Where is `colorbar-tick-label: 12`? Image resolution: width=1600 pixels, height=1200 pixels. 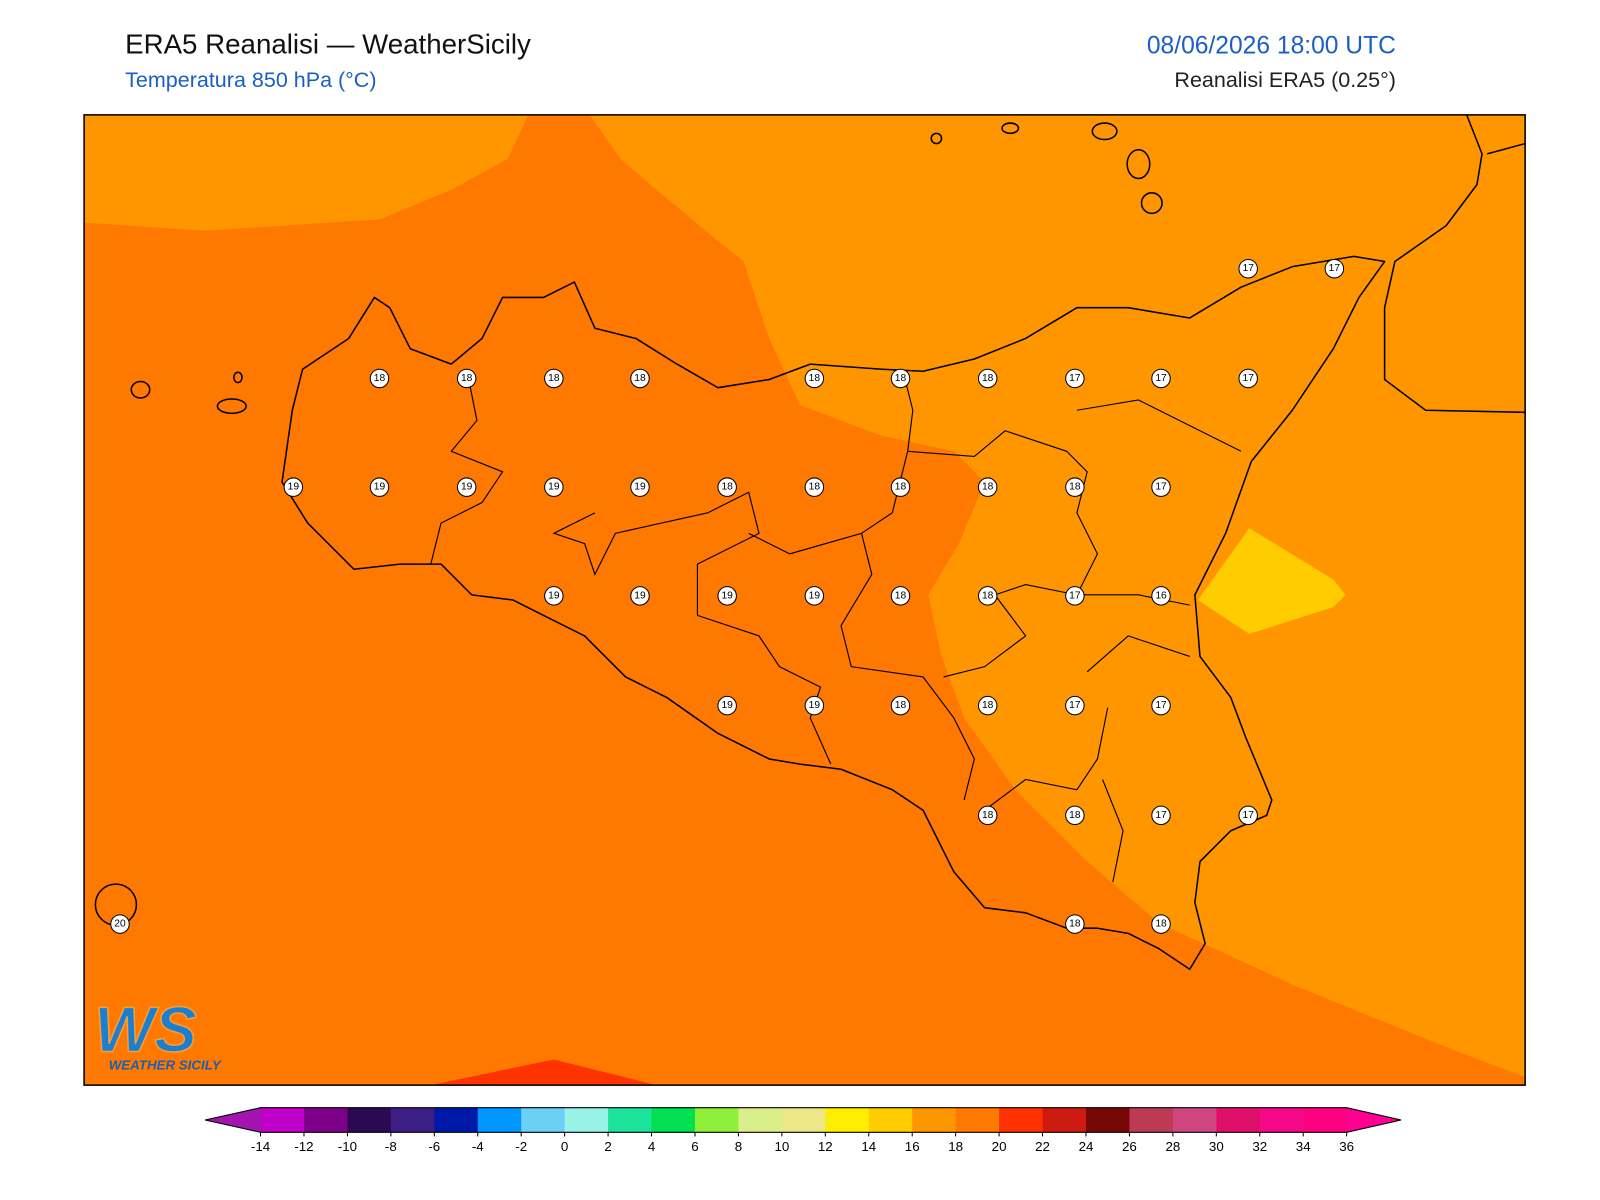 colorbar-tick-label: 12 is located at coordinates (825, 1146).